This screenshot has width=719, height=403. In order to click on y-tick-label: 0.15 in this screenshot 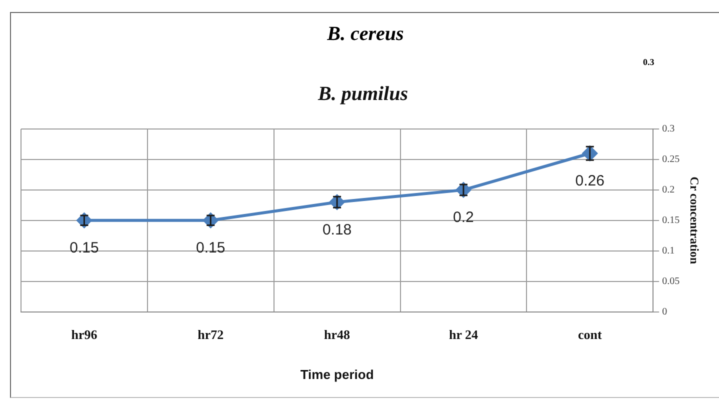, I will do `click(671, 220)`.